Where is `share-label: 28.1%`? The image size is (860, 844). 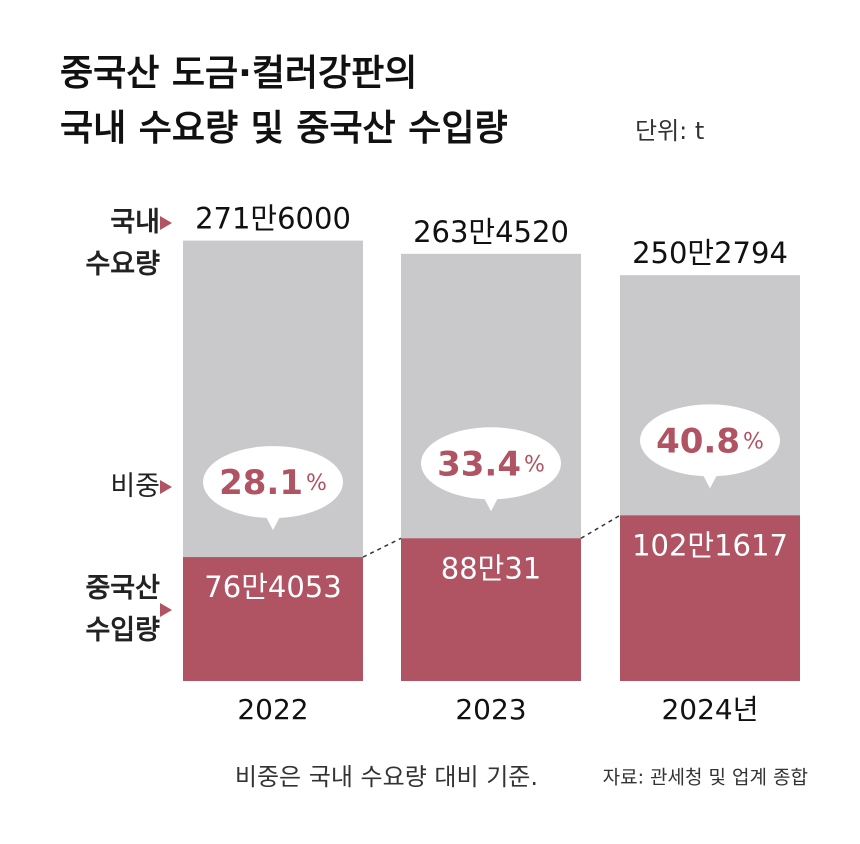 share-label: 28.1% is located at coordinates (273, 483).